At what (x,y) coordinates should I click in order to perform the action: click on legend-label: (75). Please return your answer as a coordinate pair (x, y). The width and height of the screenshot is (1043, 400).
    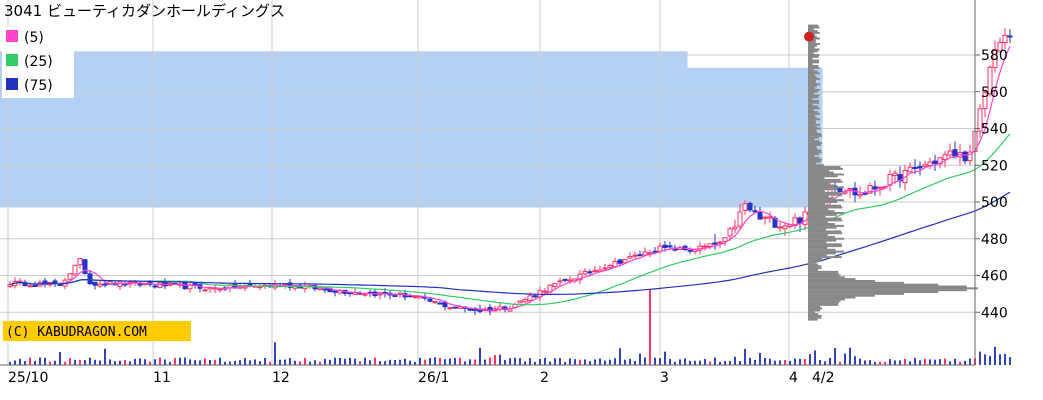
    Looking at the image, I should click on (38, 86).